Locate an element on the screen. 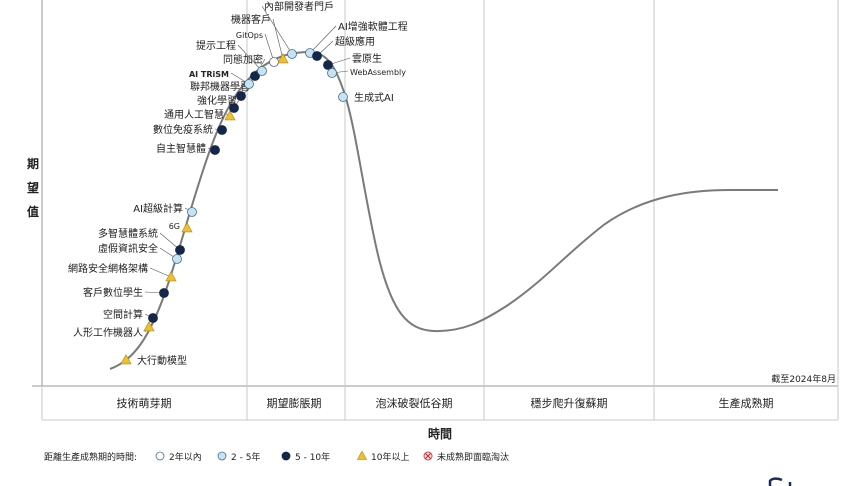 The height and width of the screenshot is (486, 864). y-axis-title: 期望值 is located at coordinates (33, 187).